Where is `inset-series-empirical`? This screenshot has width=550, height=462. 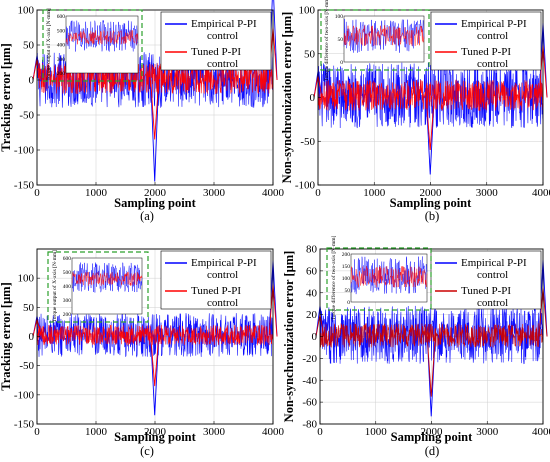
inset-series-empirical is located at coordinates (107, 277).